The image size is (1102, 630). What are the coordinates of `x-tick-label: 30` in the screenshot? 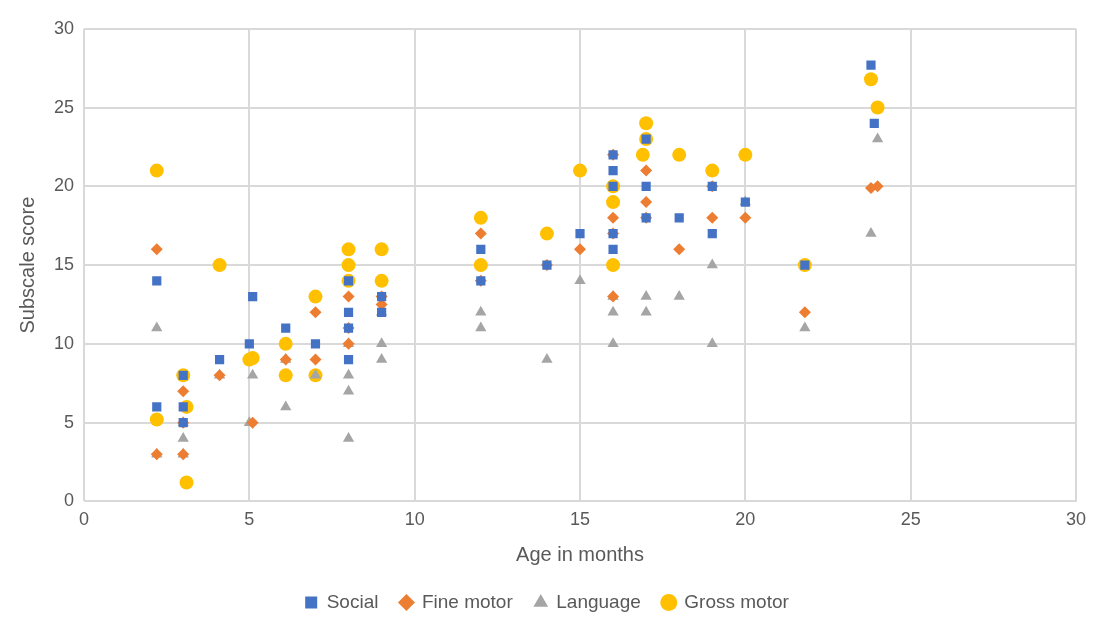 It's located at (1075, 519).